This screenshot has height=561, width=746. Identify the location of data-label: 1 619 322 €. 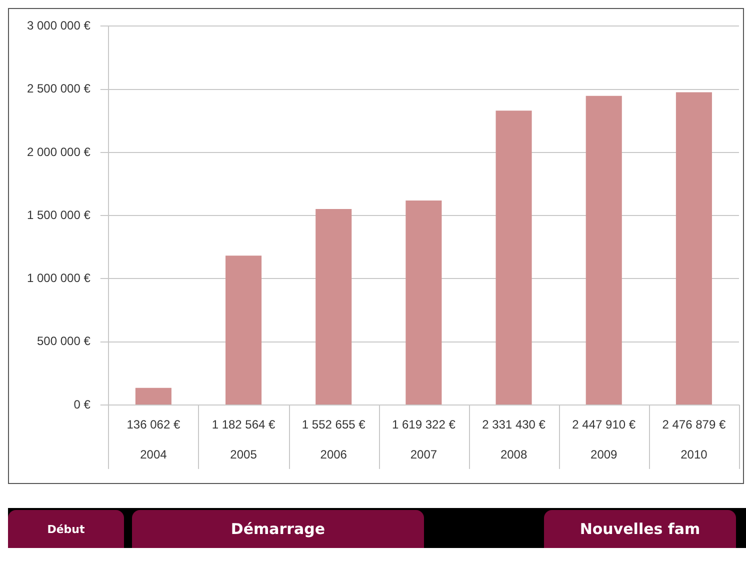
(424, 424).